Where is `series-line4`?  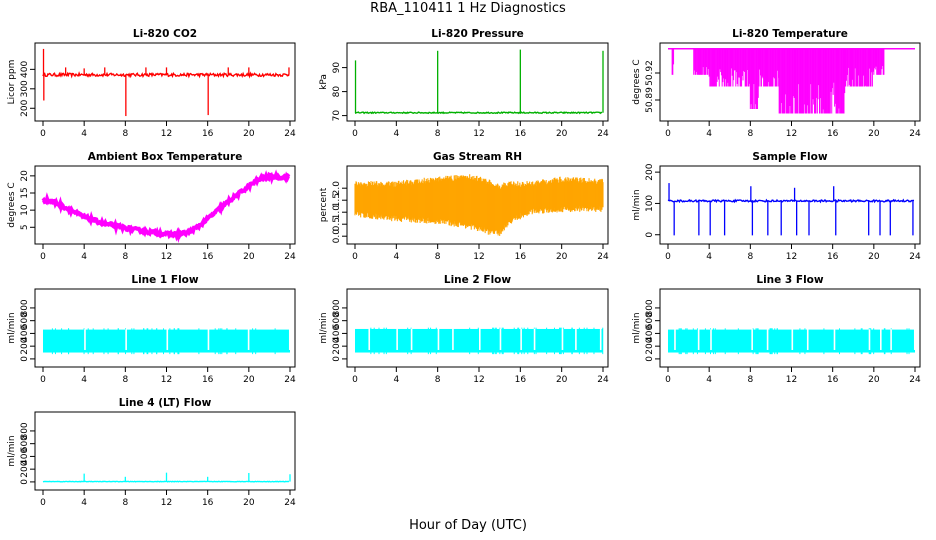
series-line4 is located at coordinates (166, 477).